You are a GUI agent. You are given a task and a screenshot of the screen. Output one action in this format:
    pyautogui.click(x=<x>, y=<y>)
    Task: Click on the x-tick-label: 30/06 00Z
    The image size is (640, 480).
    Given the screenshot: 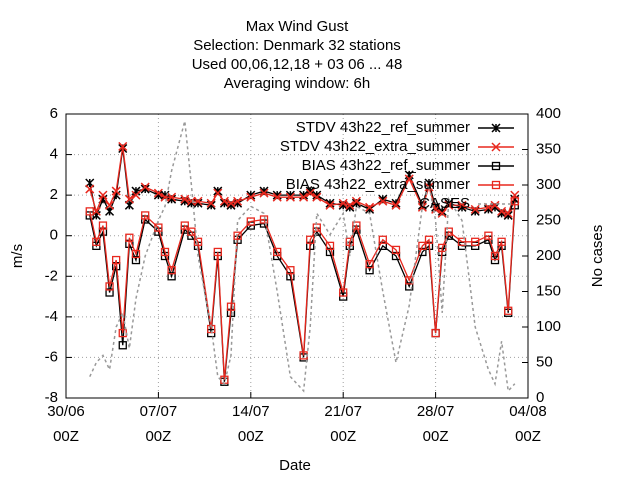 What is the action you would take?
    pyautogui.click(x=66, y=424)
    